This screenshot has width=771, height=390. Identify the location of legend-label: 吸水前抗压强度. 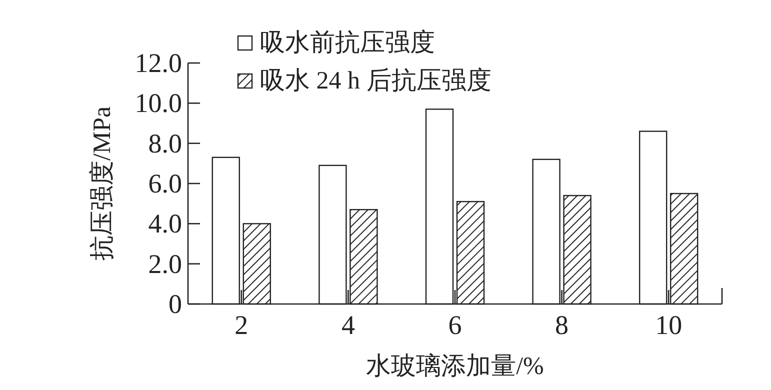
(347, 42).